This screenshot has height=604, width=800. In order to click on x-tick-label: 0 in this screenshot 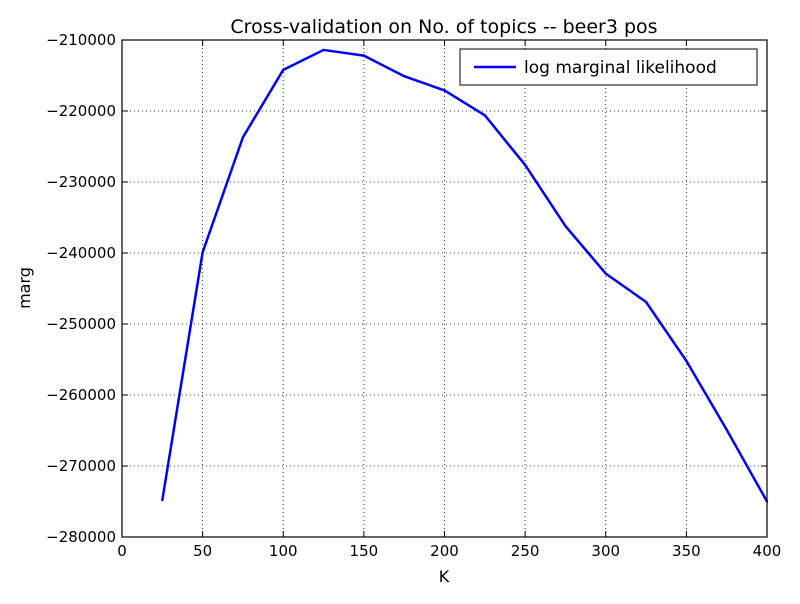, I will do `click(122, 551)`.